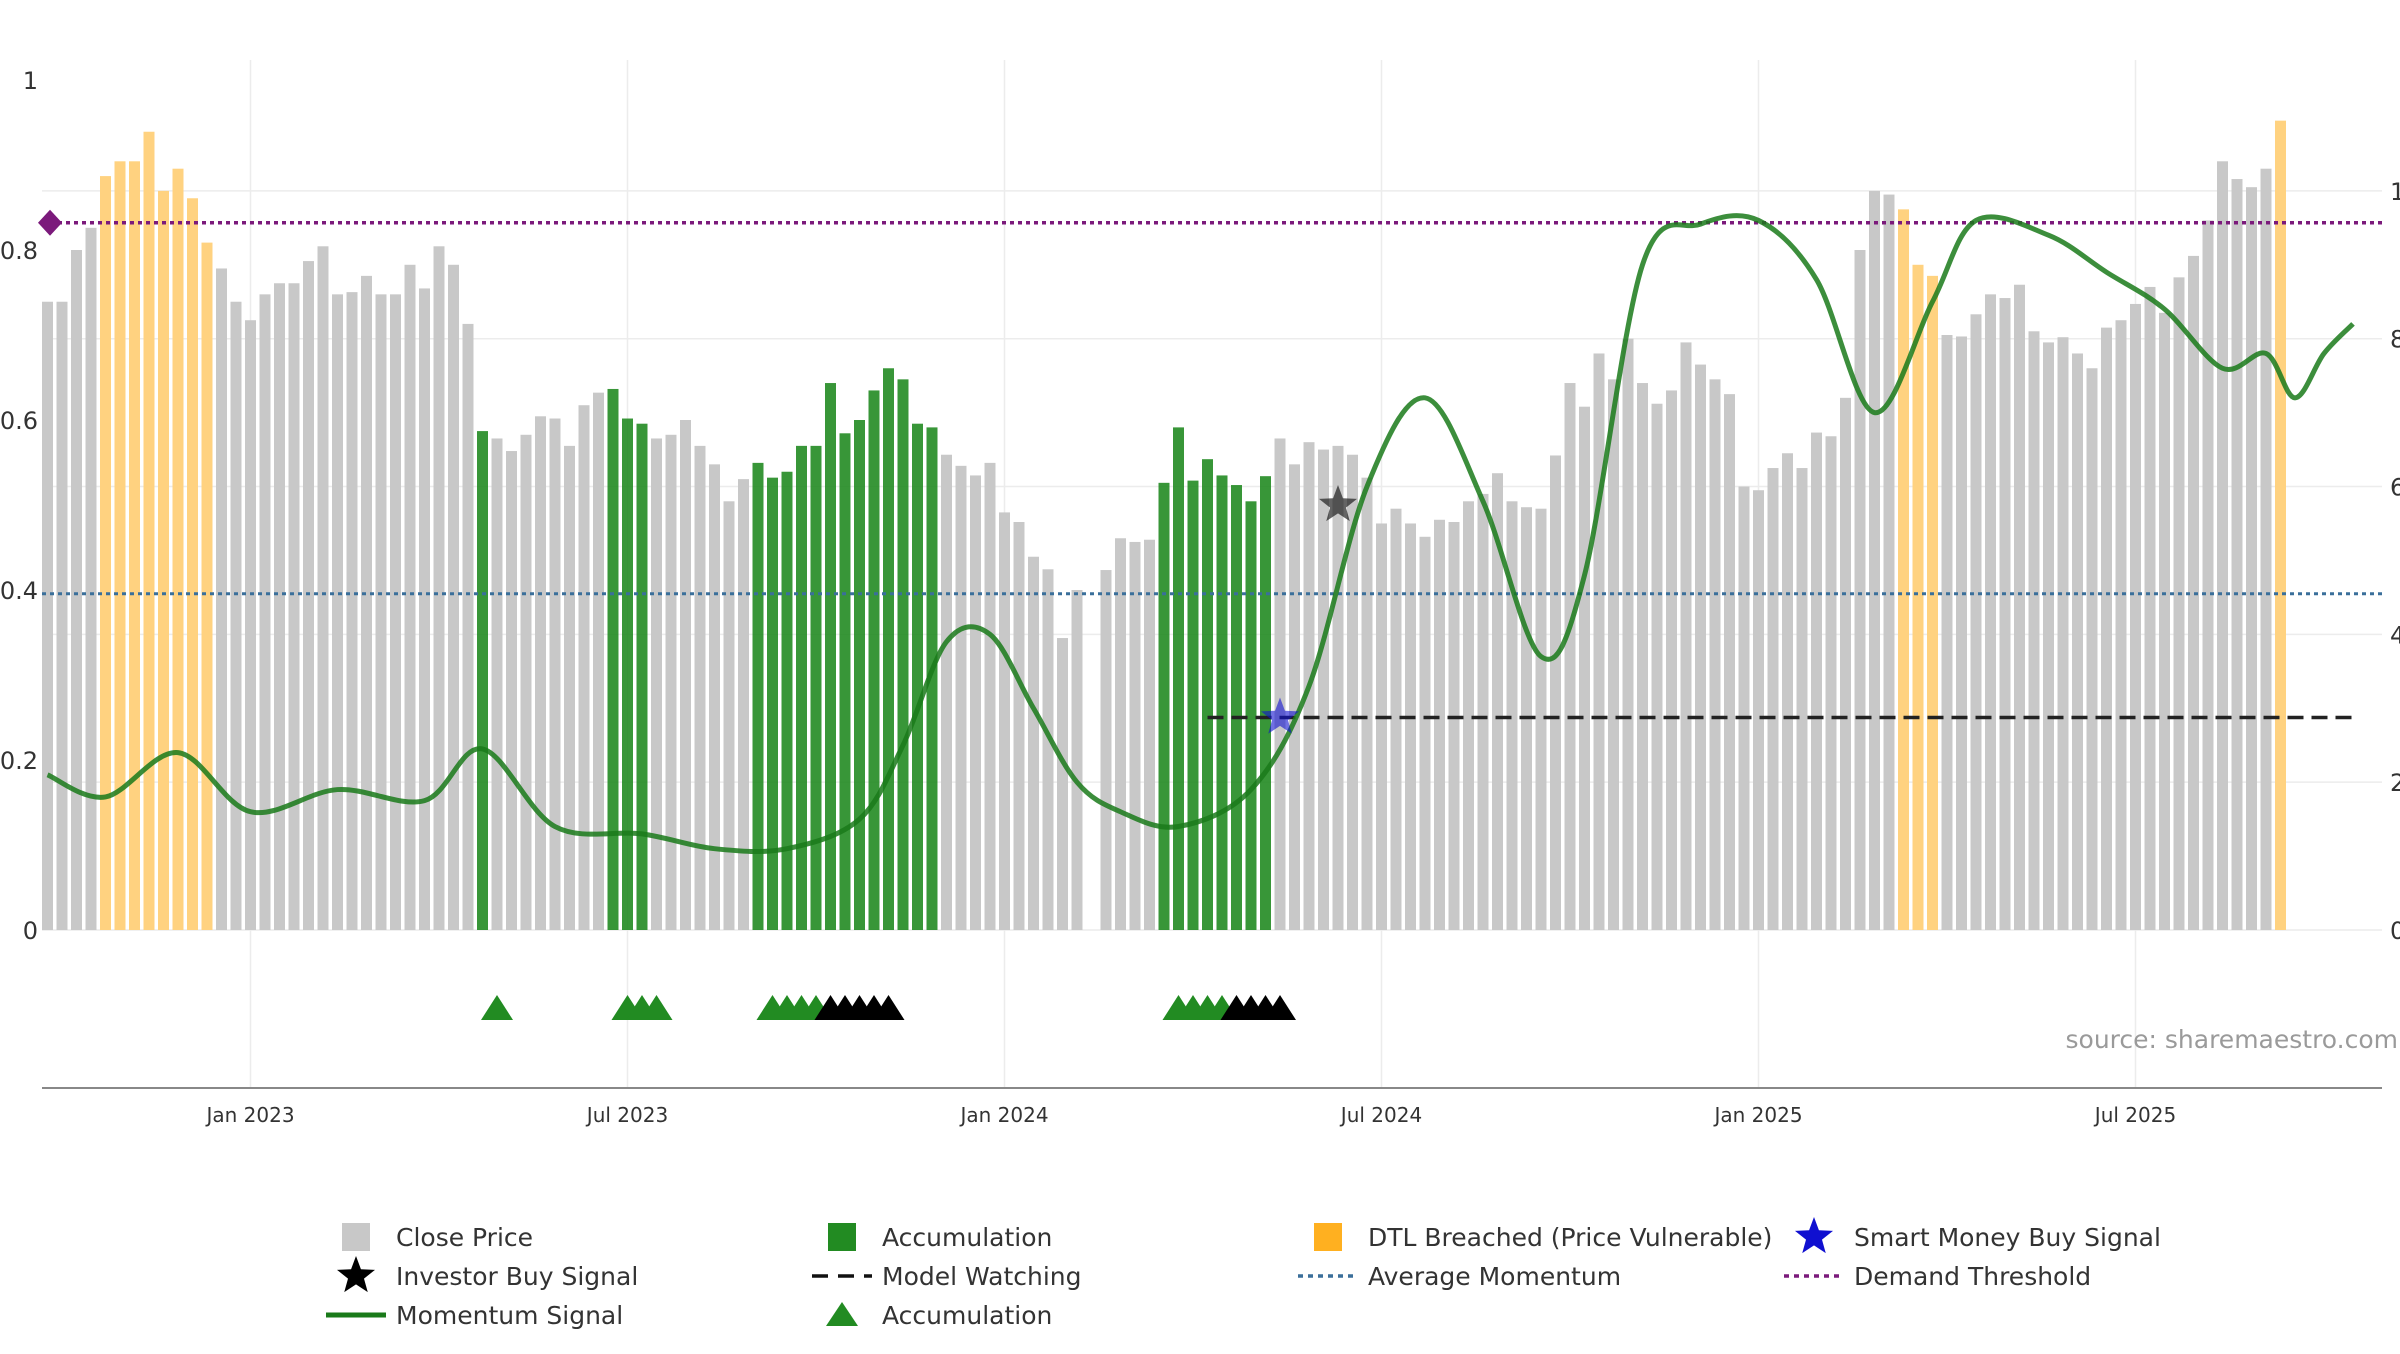 Image resolution: width=2400 pixels, height=1354 pixels. What do you see at coordinates (1280, 1007) in the screenshot?
I see `watching-triangle` at bounding box center [1280, 1007].